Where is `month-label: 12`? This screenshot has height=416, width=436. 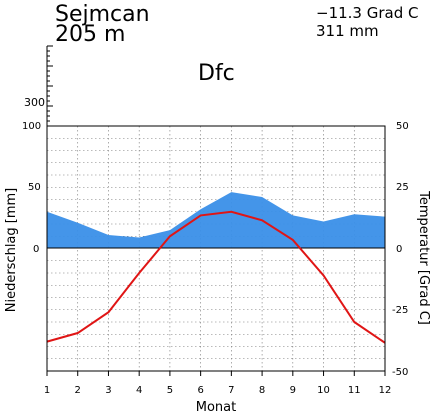 month-label: 12 is located at coordinates (385, 390).